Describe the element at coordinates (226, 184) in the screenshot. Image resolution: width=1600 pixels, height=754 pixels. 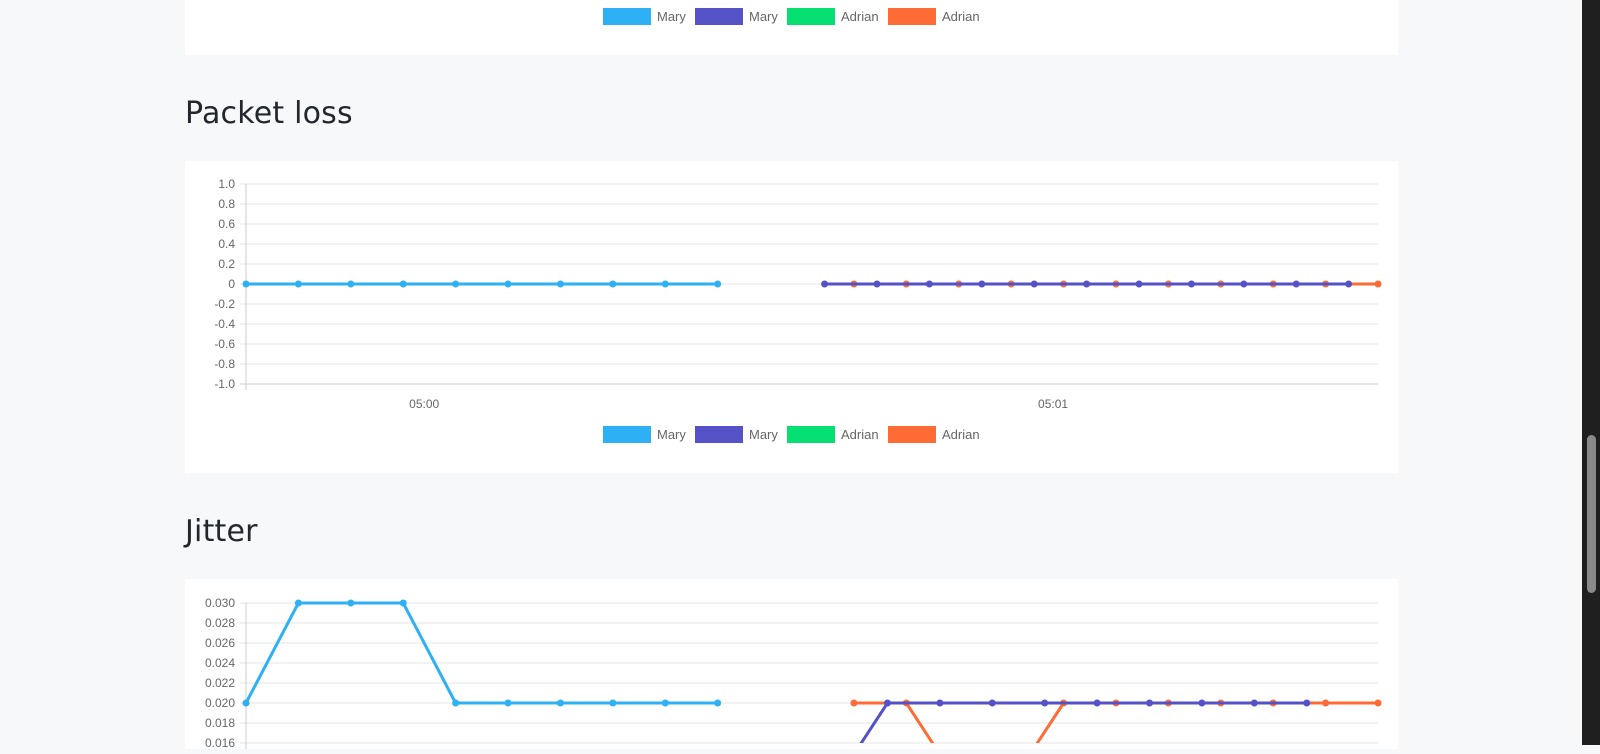
I see `y-tick-label: 1.0` at that location.